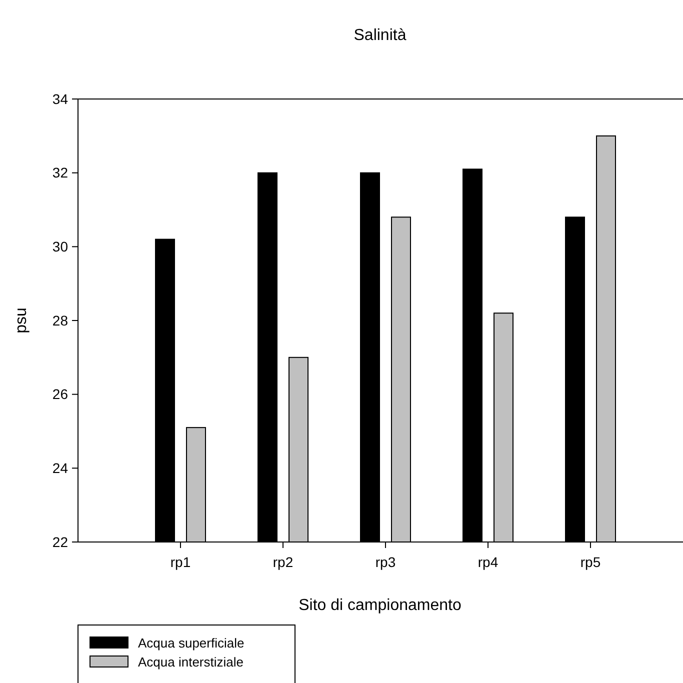 The width and height of the screenshot is (683, 683). What do you see at coordinates (191, 662) in the screenshot?
I see `legend-label: Acqua interstiziale` at bounding box center [191, 662].